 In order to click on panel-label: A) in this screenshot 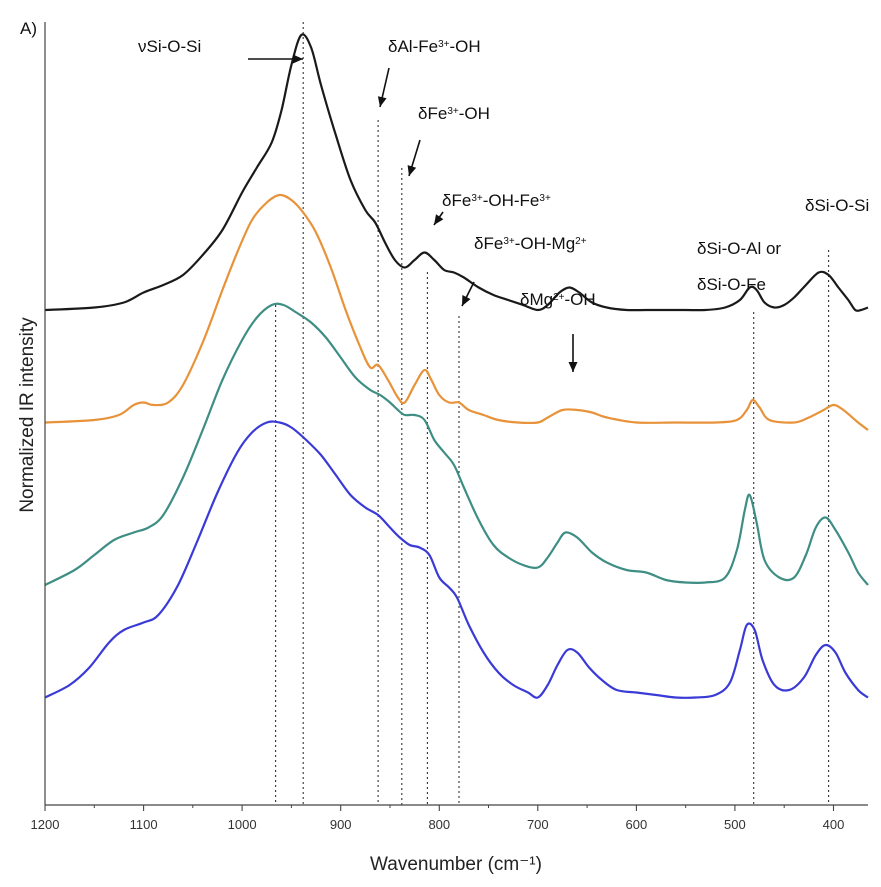, I will do `click(28, 28)`.